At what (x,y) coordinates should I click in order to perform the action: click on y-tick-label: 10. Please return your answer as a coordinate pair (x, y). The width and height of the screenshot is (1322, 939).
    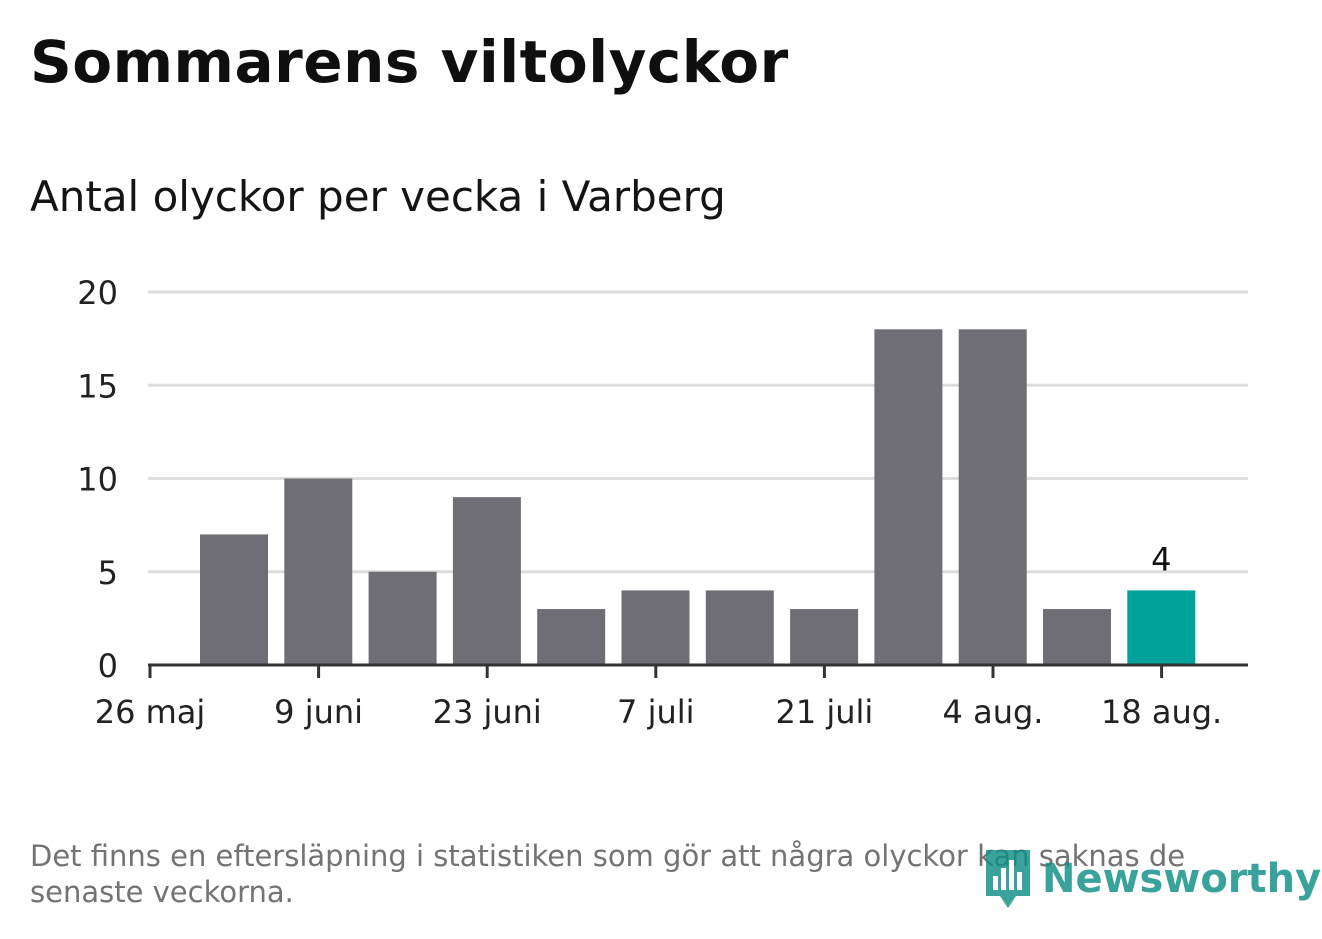
    Looking at the image, I should click on (97, 480).